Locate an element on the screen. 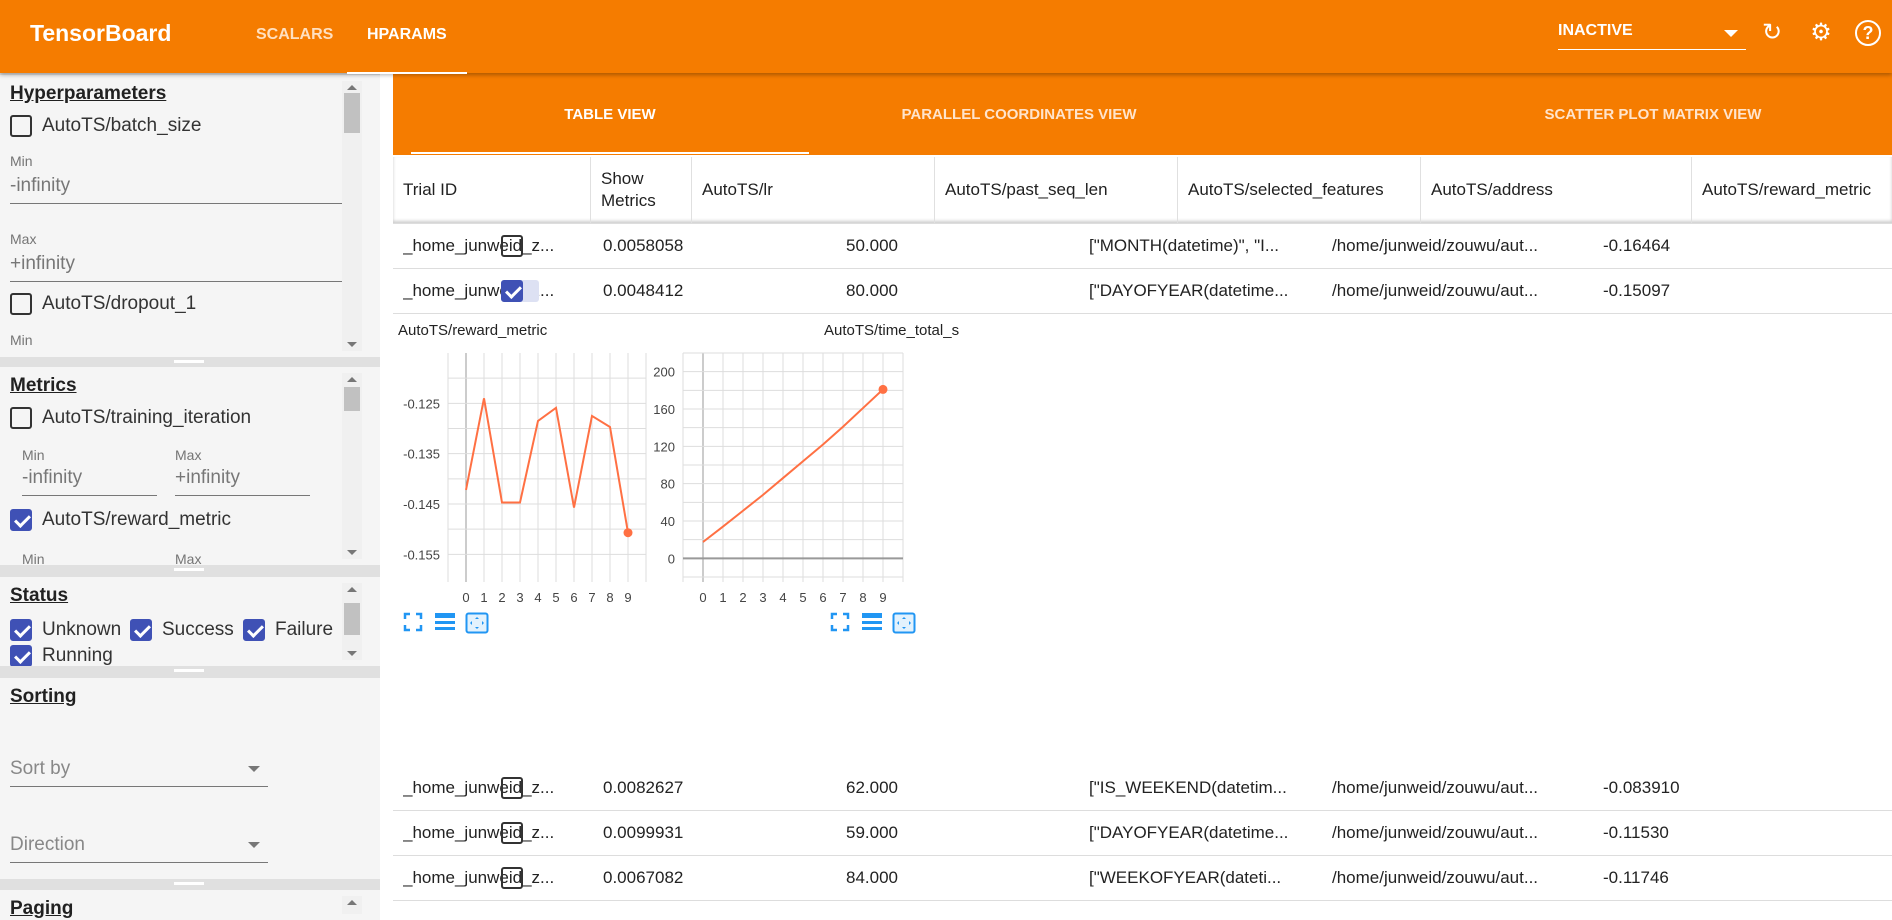  x-tick-label: 0 is located at coordinates (465, 597).